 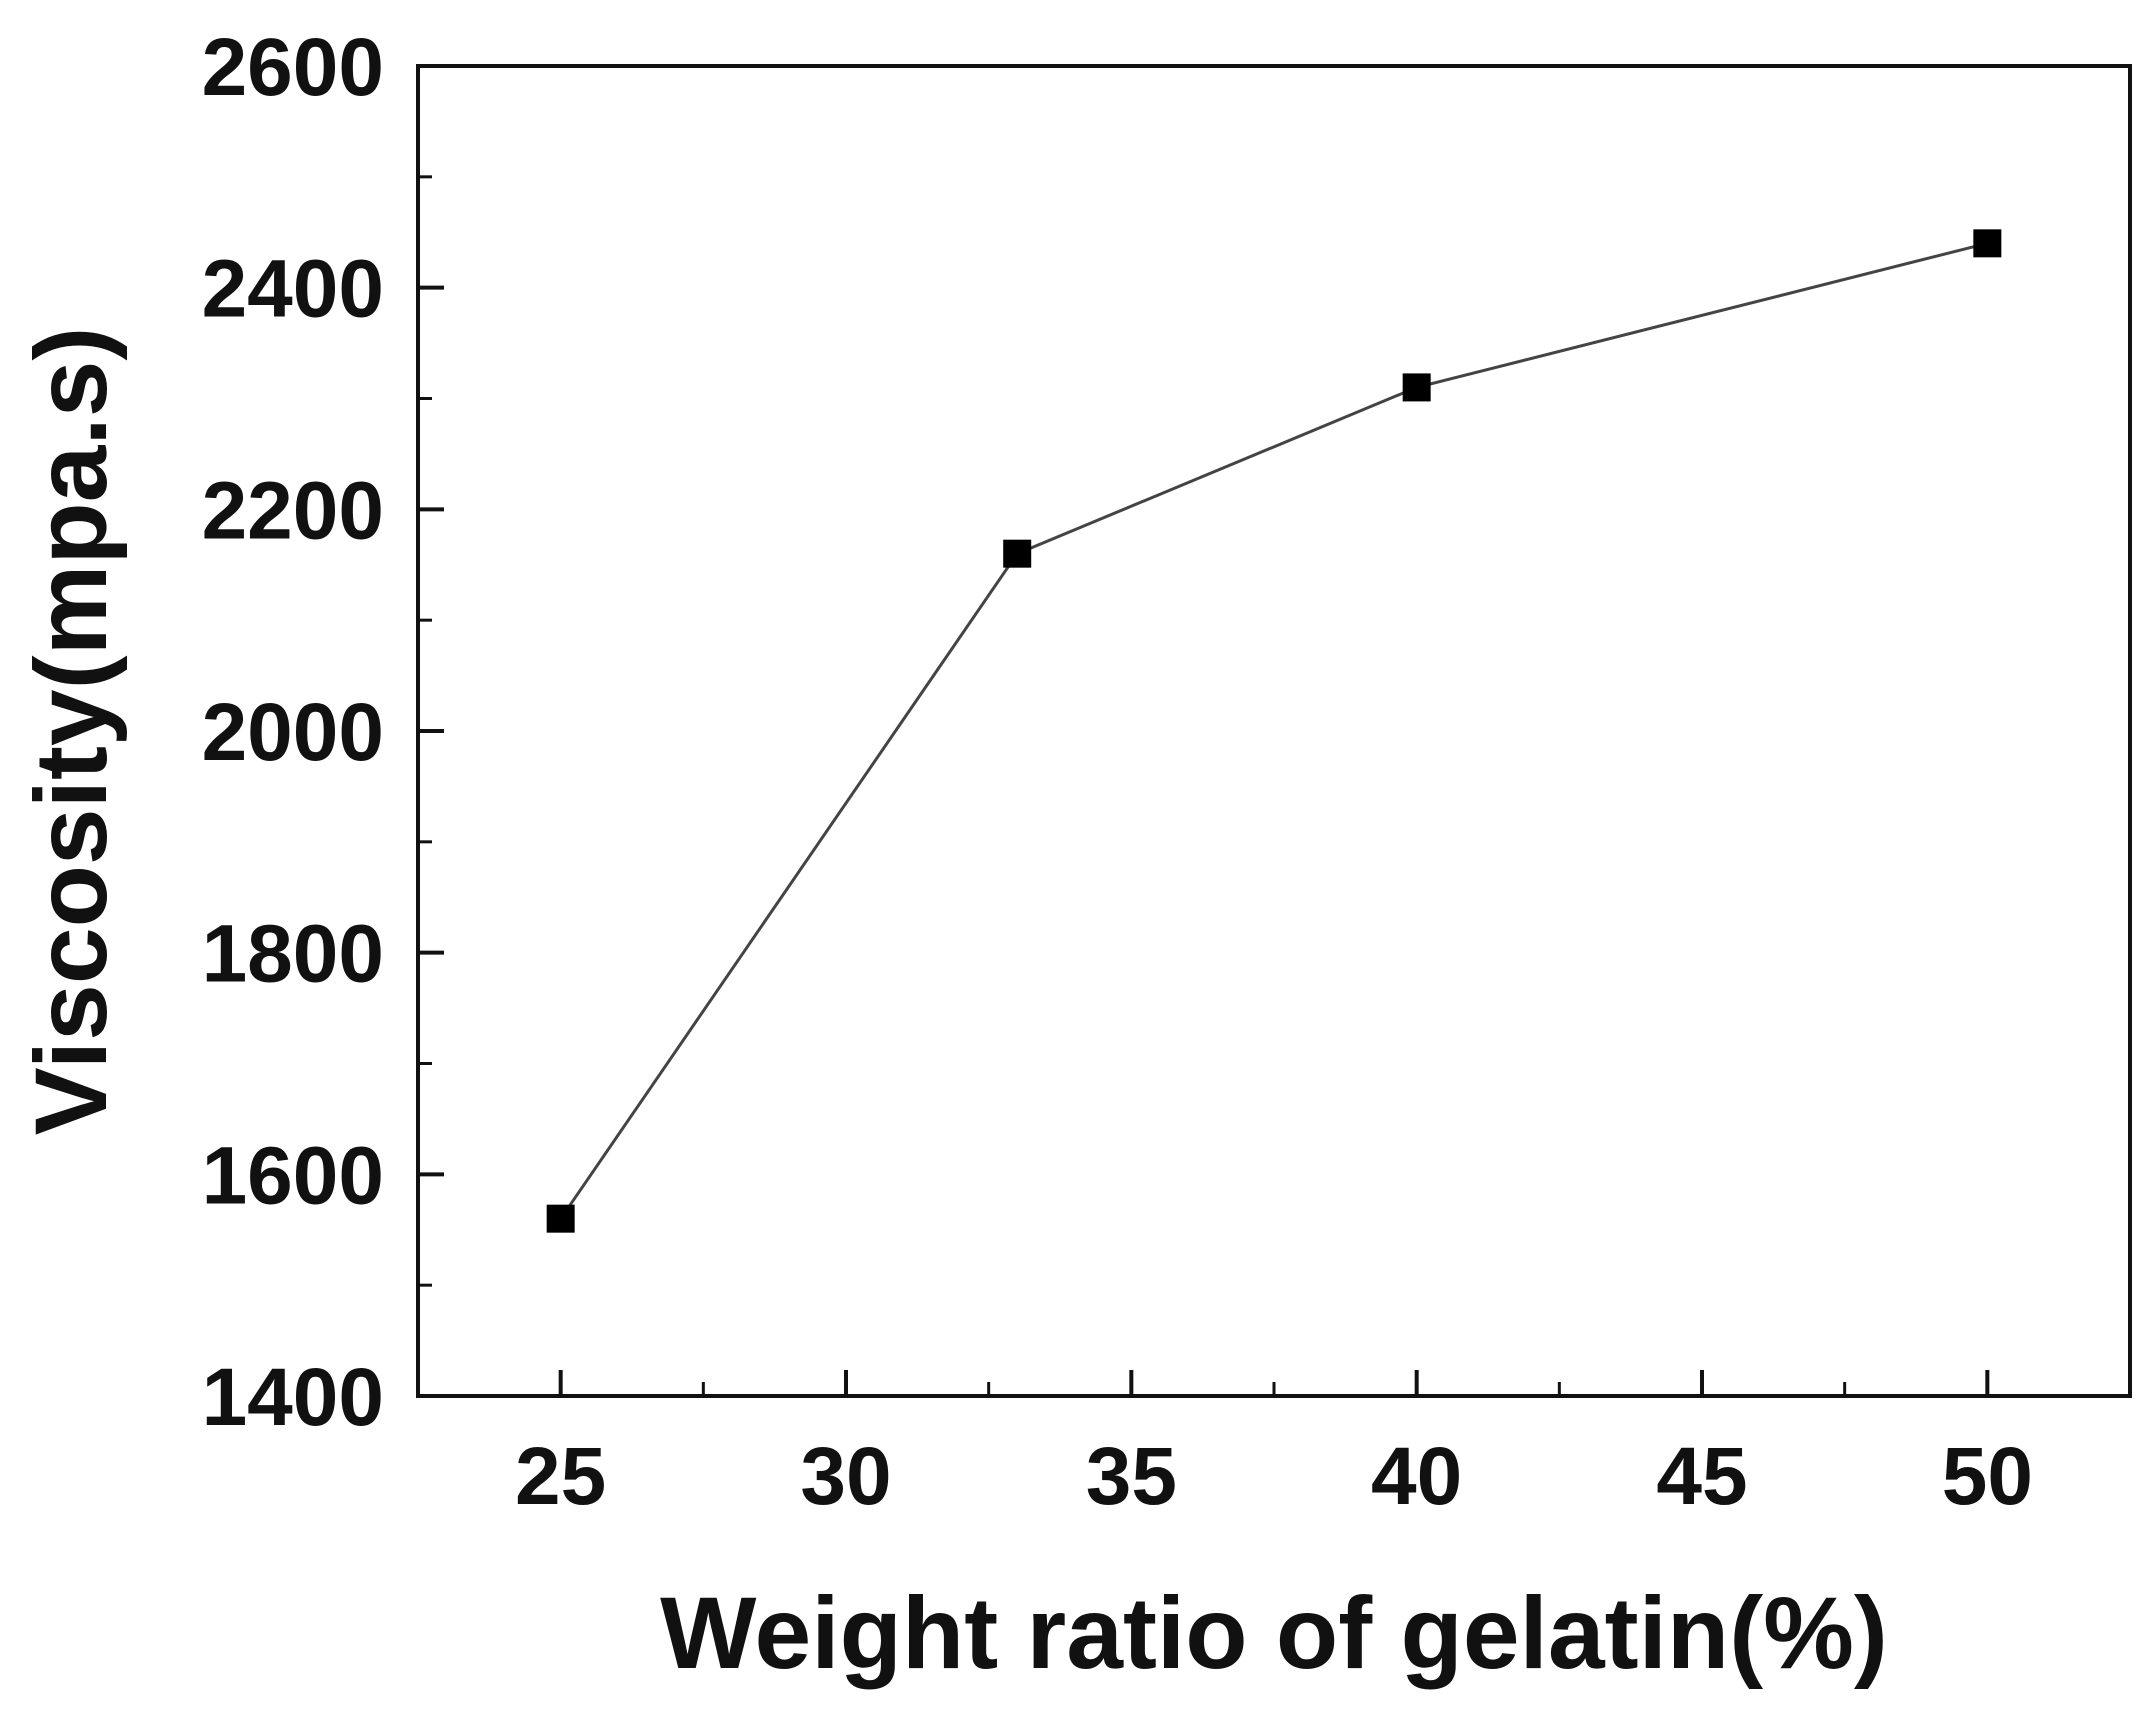 I want to click on y-tick-label: 1400, so click(x=293, y=1397).